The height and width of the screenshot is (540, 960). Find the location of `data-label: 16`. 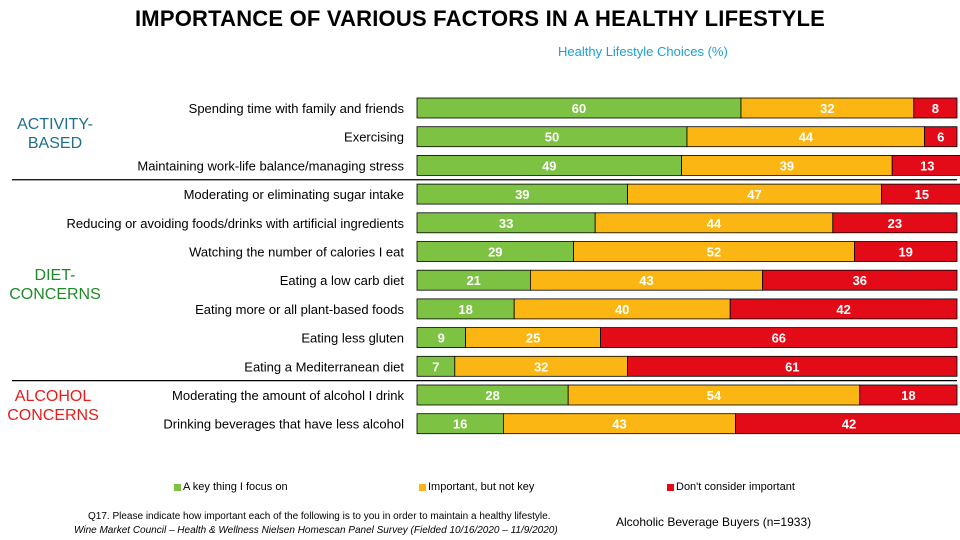

data-label: 16 is located at coordinates (460, 424).